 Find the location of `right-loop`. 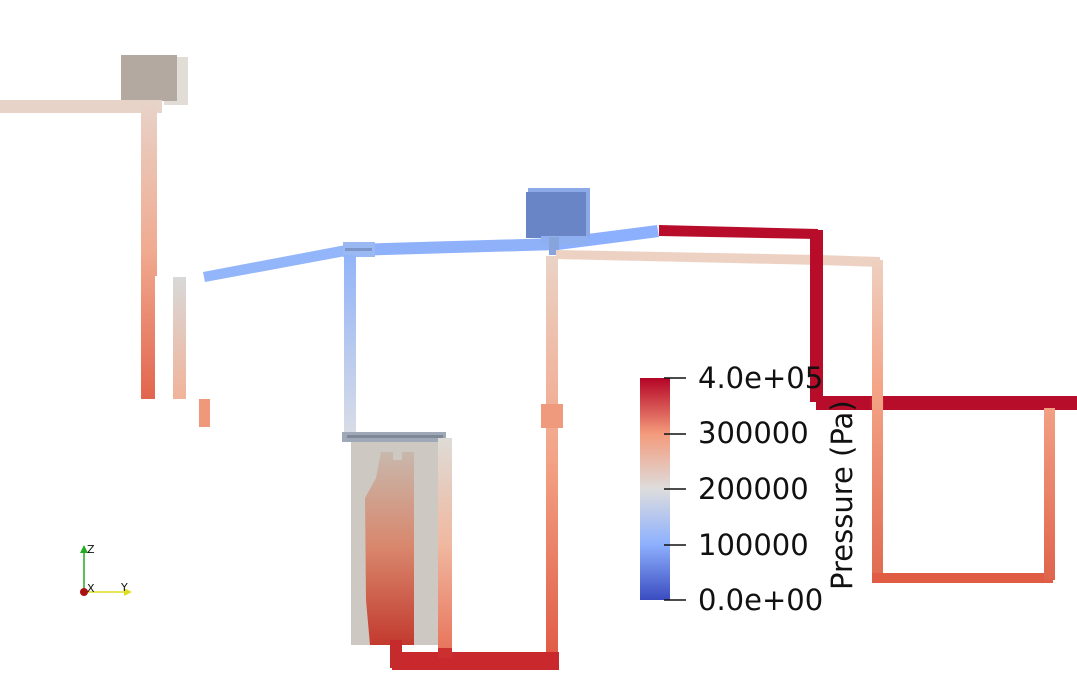

right-loop is located at coordinates (963, 421).